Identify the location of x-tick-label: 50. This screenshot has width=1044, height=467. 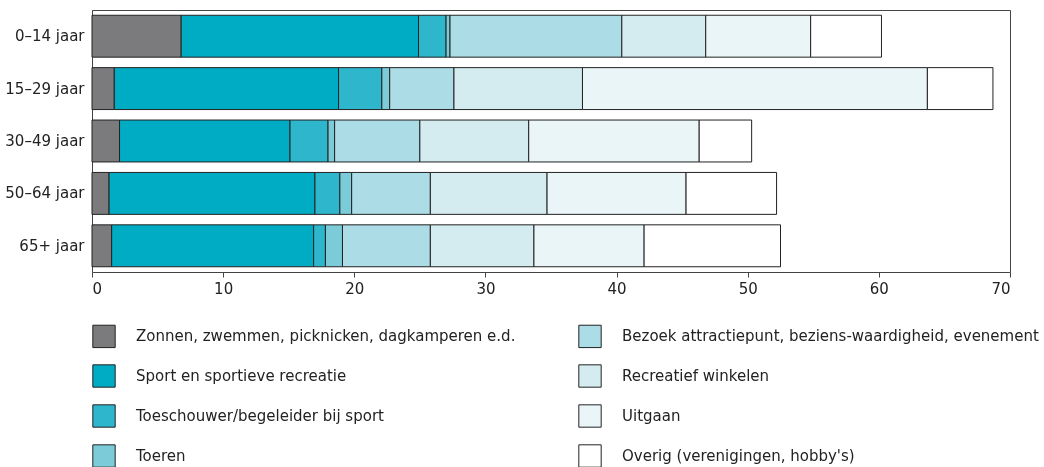
(748, 288).